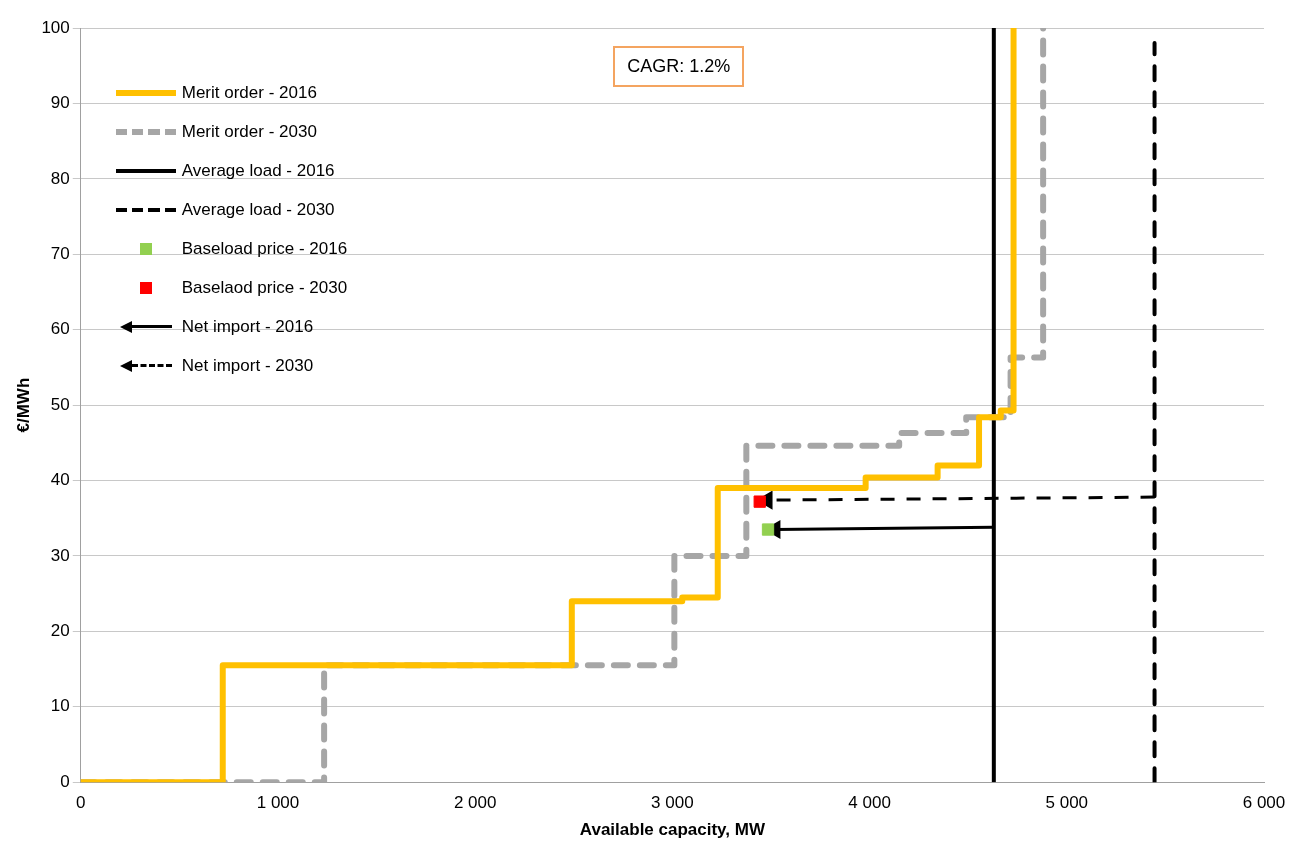 This screenshot has width=1294, height=855. What do you see at coordinates (60, 404) in the screenshot?
I see `y-tick-label: 50` at bounding box center [60, 404].